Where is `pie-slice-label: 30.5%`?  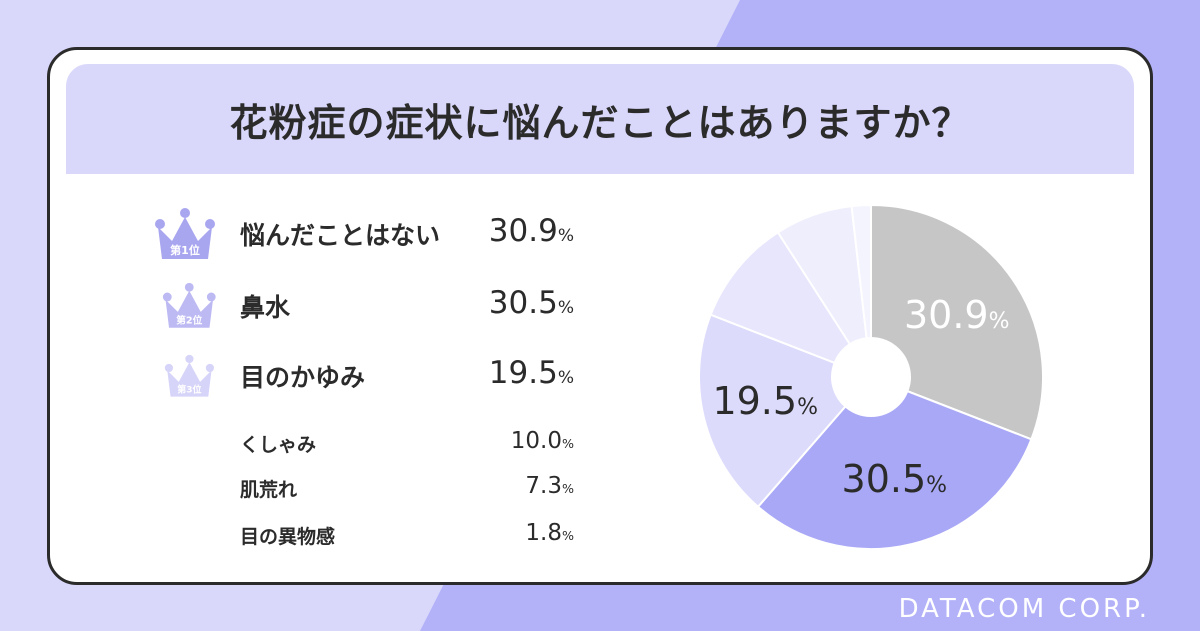
pie-slice-label: 30.5% is located at coordinates (895, 479).